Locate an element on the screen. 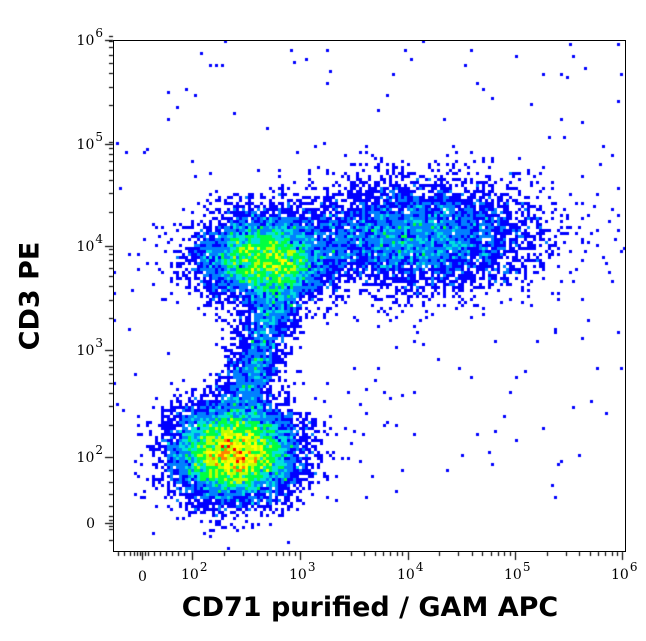 The width and height of the screenshot is (646, 641). x-tick-label: 10⁴ is located at coordinates (410, 572).